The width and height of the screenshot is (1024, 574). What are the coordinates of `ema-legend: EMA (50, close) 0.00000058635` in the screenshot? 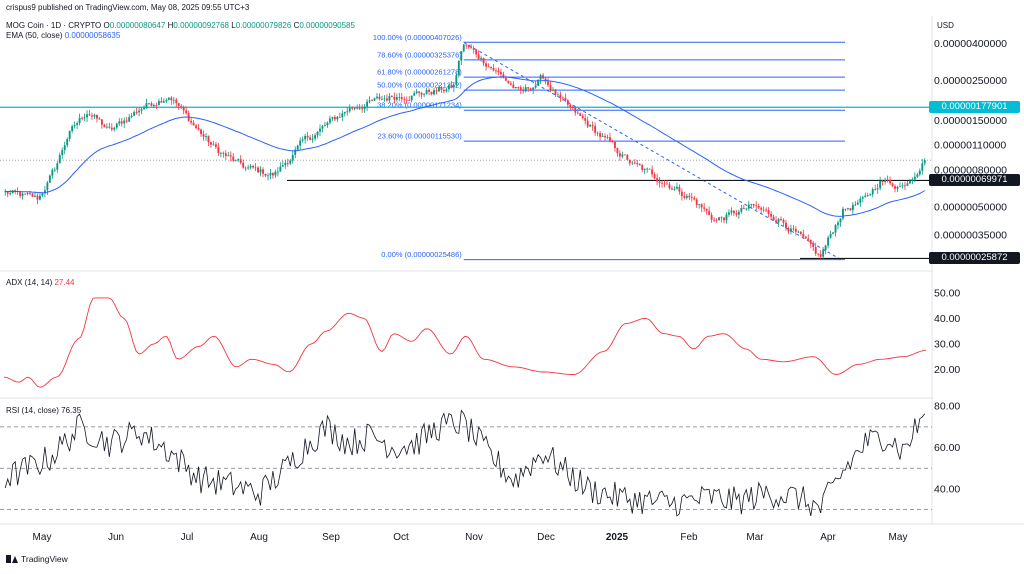 It's located at (63, 36).